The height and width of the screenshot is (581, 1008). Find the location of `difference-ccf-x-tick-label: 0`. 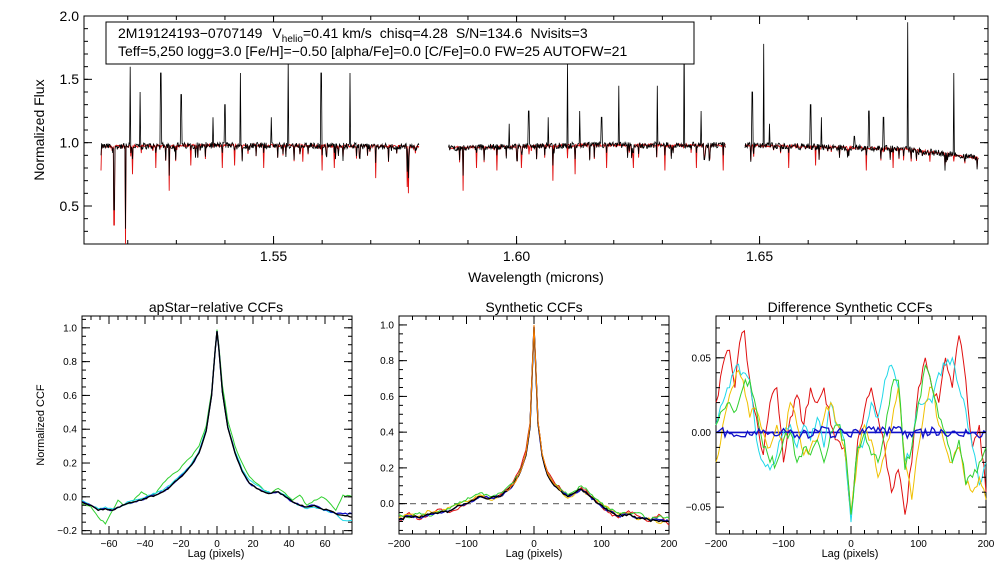

difference-ccf-x-tick-label: 0 is located at coordinates (851, 544).